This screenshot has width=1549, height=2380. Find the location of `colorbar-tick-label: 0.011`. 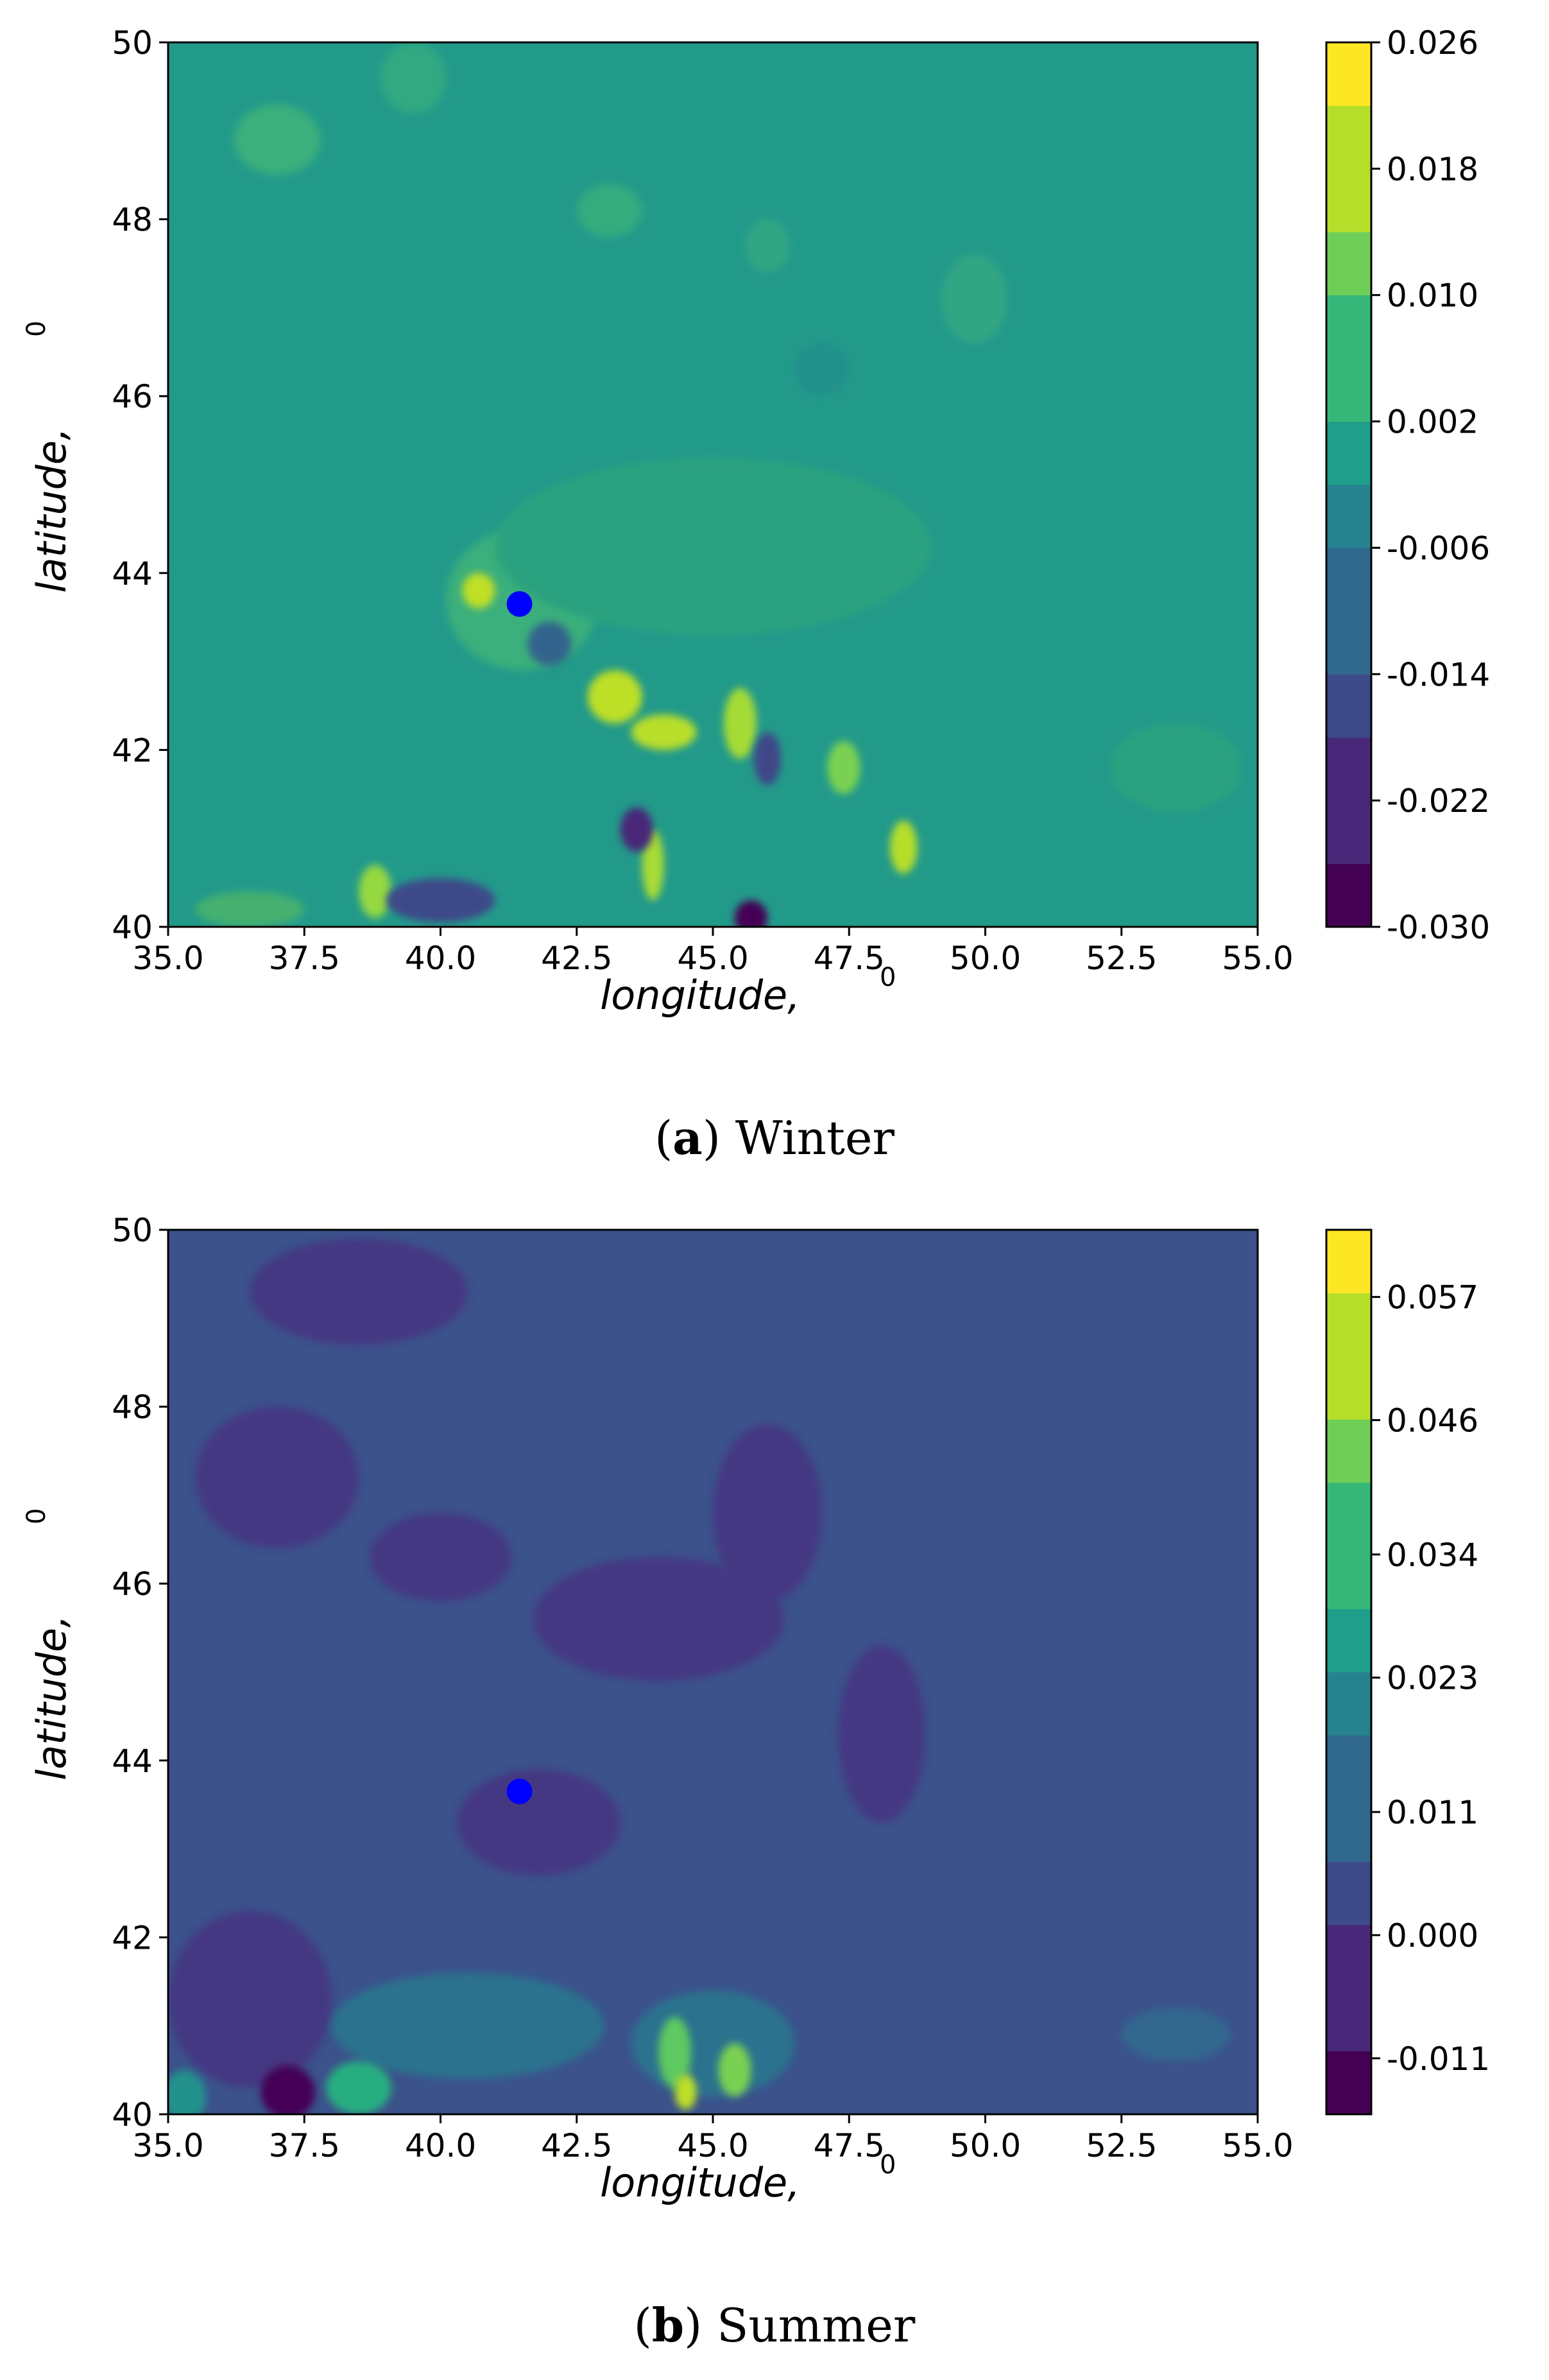

colorbar-tick-label: 0.011 is located at coordinates (1432, 1812).